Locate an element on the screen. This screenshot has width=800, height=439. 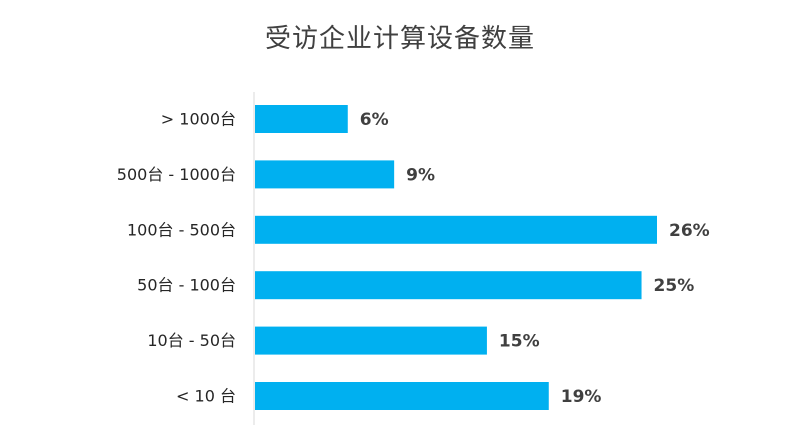
data-label: 6% is located at coordinates (374, 120).